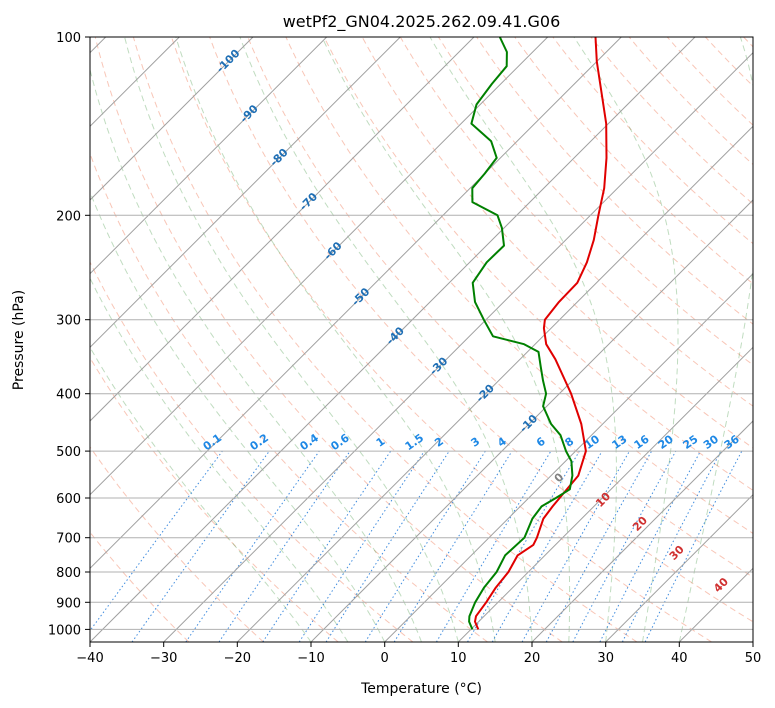 The image size is (775, 708). What do you see at coordinates (68, 452) in the screenshot?
I see `y-tick-label: 500` at bounding box center [68, 452].